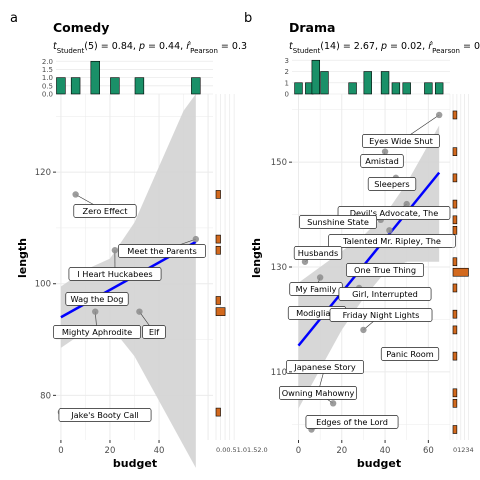  Describe the element at coordinates (298, 451) in the screenshot. I see `x-tick-label: 0` at that location.